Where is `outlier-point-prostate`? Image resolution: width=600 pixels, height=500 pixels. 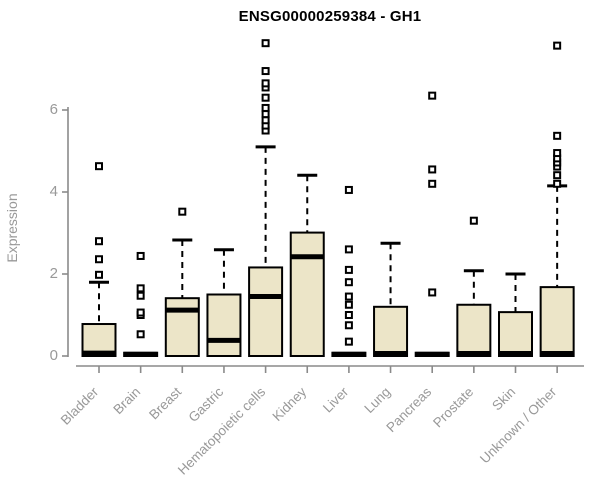 outlier-point-prostate is located at coordinates (473, 220).